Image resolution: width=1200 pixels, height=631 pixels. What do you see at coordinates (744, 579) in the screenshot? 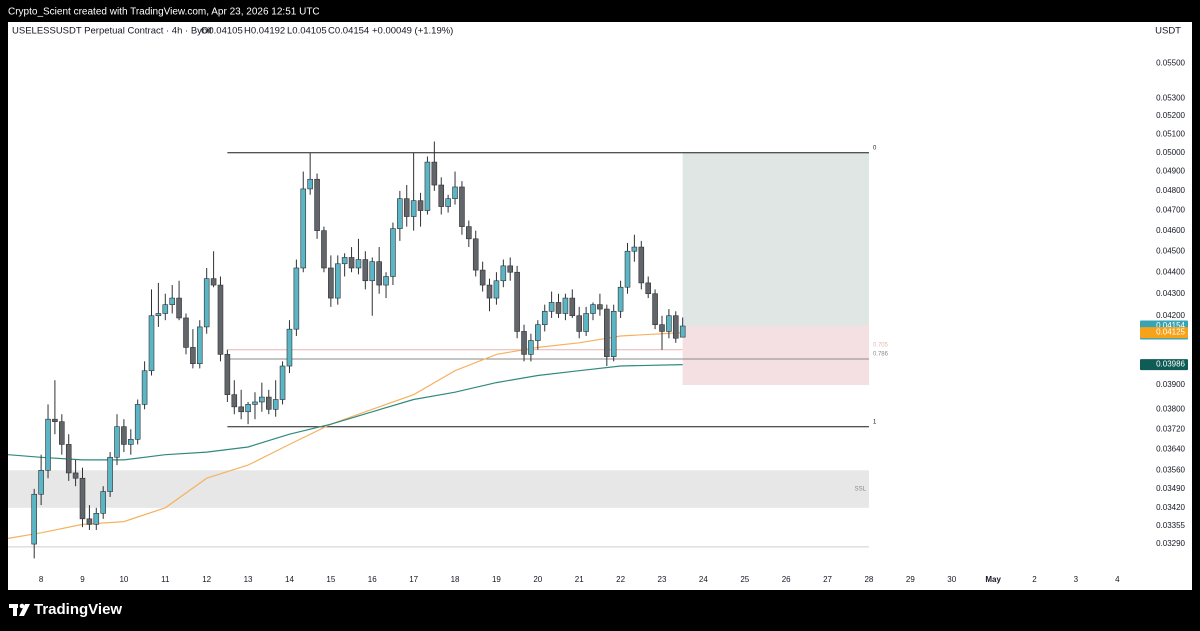
I see `x-tick-label: 25` at bounding box center [744, 579].